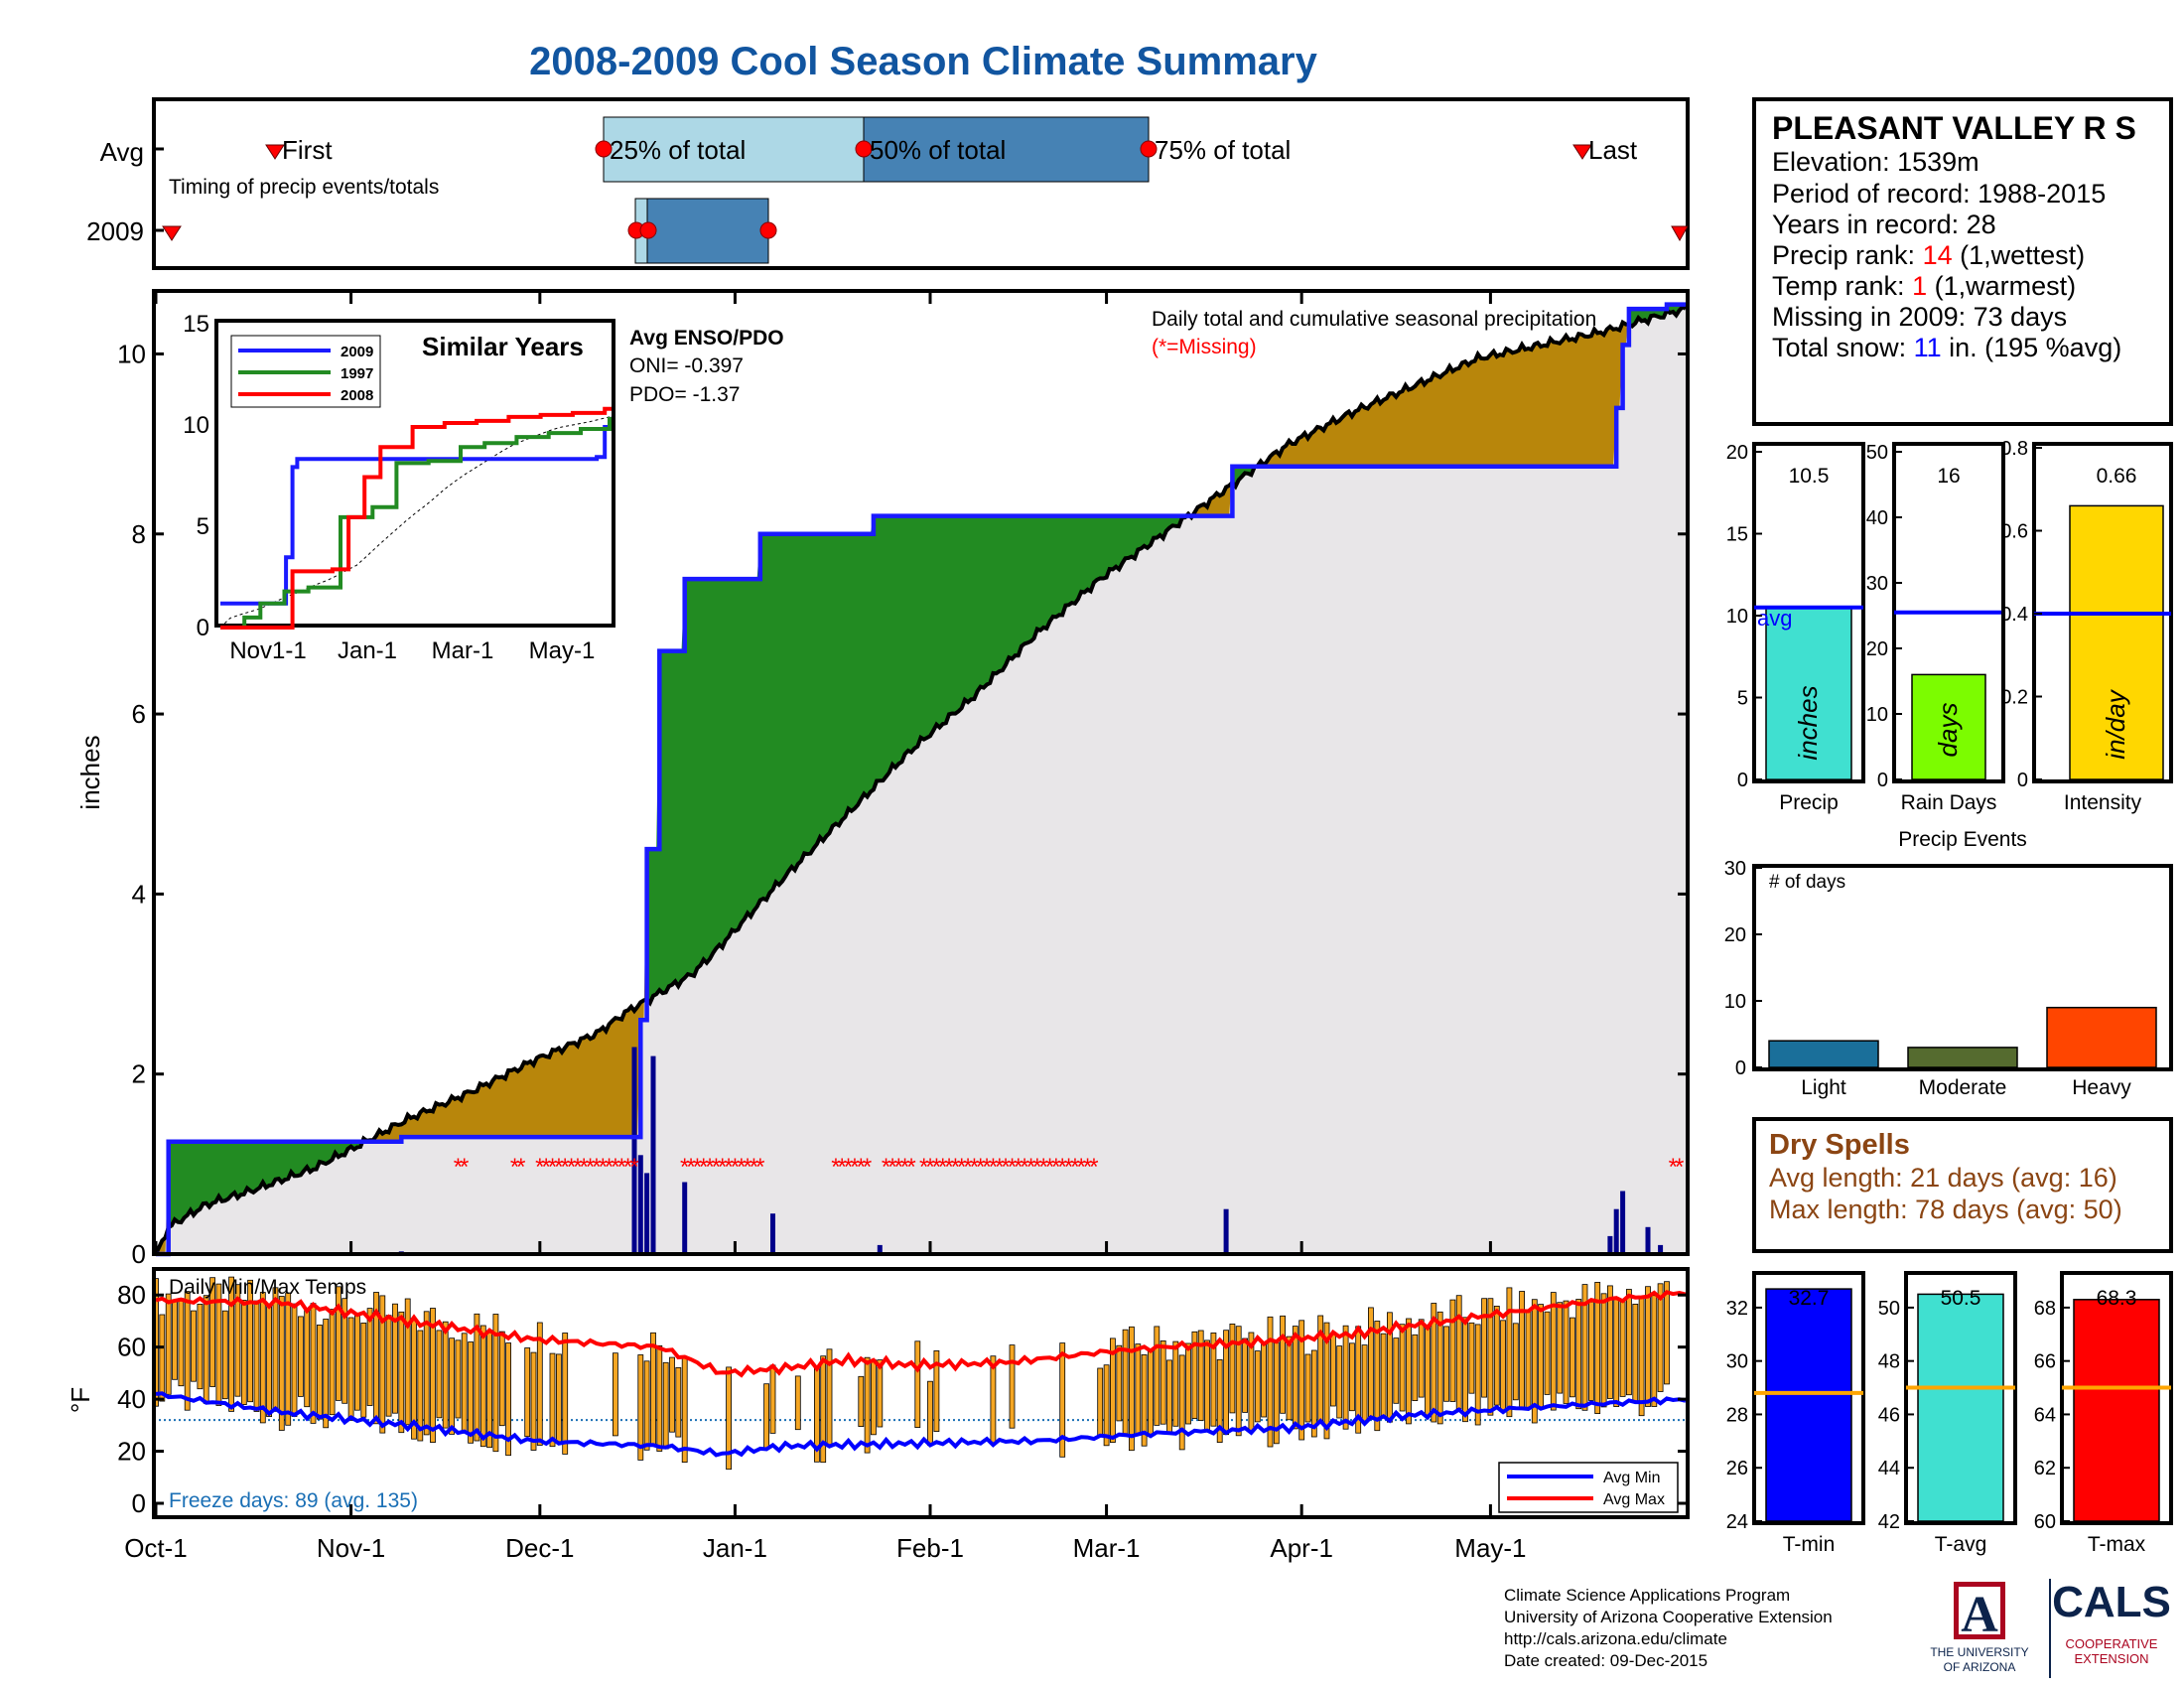 This screenshot has height=1688, width=2184. What do you see at coordinates (1795, 628) in the screenshot?
I see `precip-total-panel: avg 10.5 inches Precip 0 5 10 15 20` at bounding box center [1795, 628].